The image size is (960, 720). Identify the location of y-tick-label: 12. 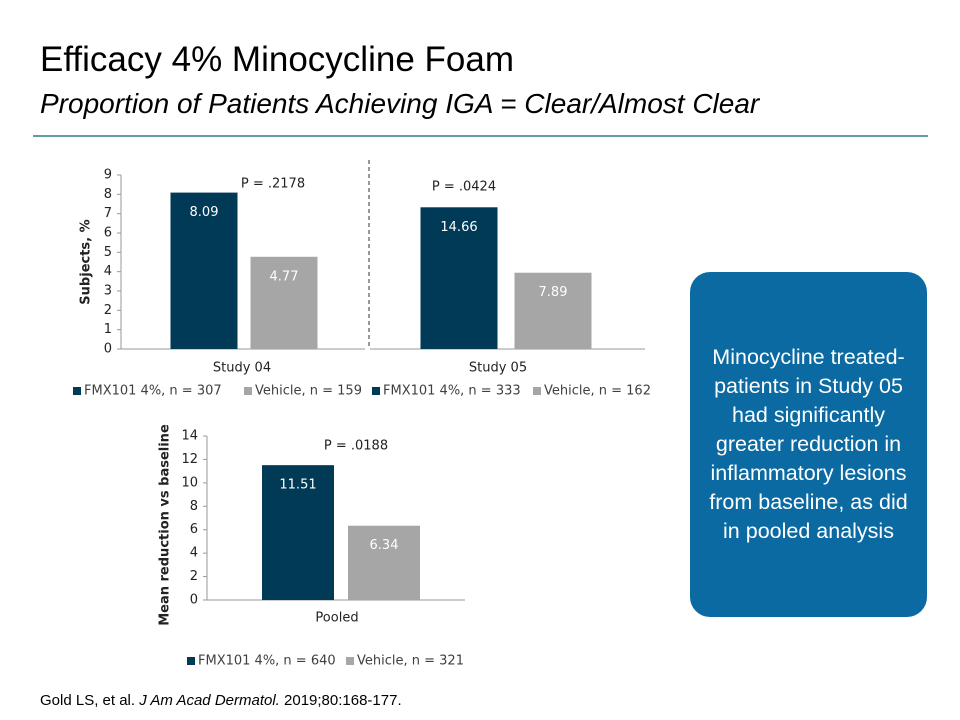
(189, 459).